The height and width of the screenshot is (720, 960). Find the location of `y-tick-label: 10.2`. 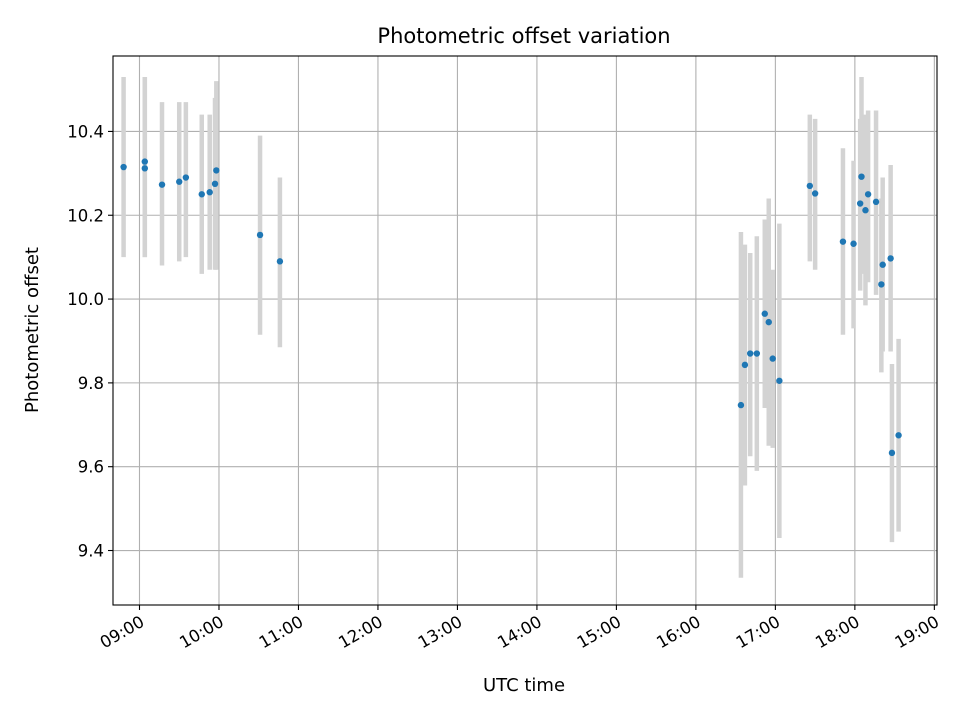

y-tick-label: 10.2 is located at coordinates (85, 215).